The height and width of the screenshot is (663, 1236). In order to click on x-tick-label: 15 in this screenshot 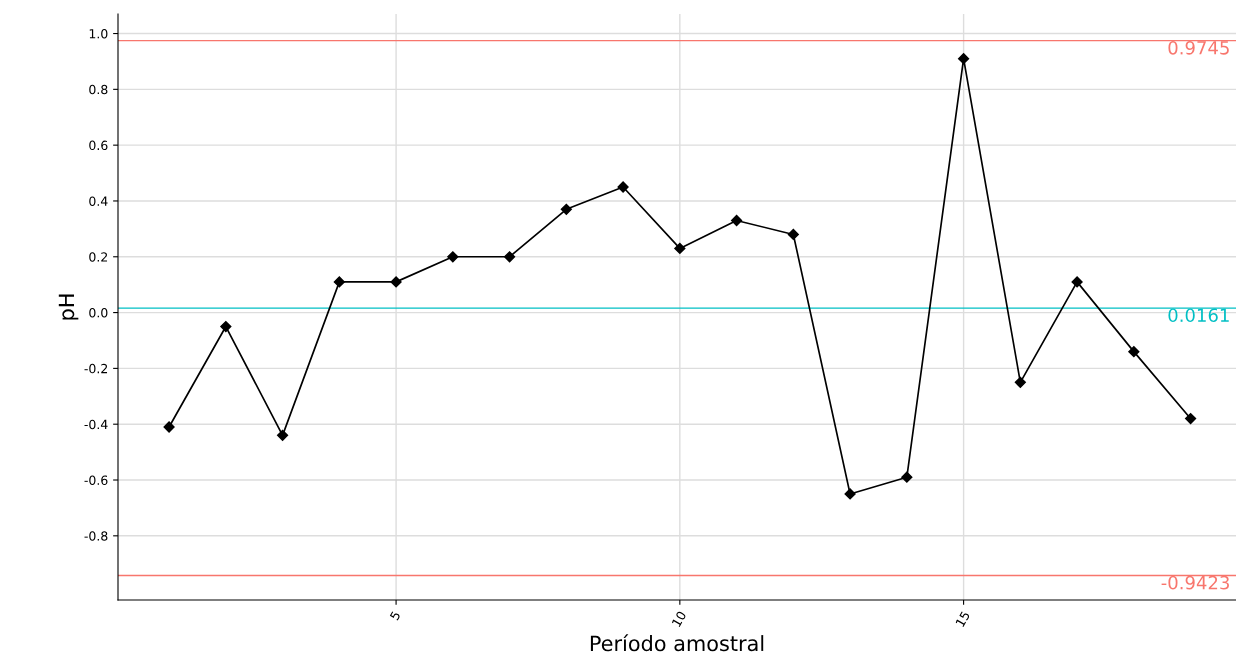, I will do `click(963, 619)`.